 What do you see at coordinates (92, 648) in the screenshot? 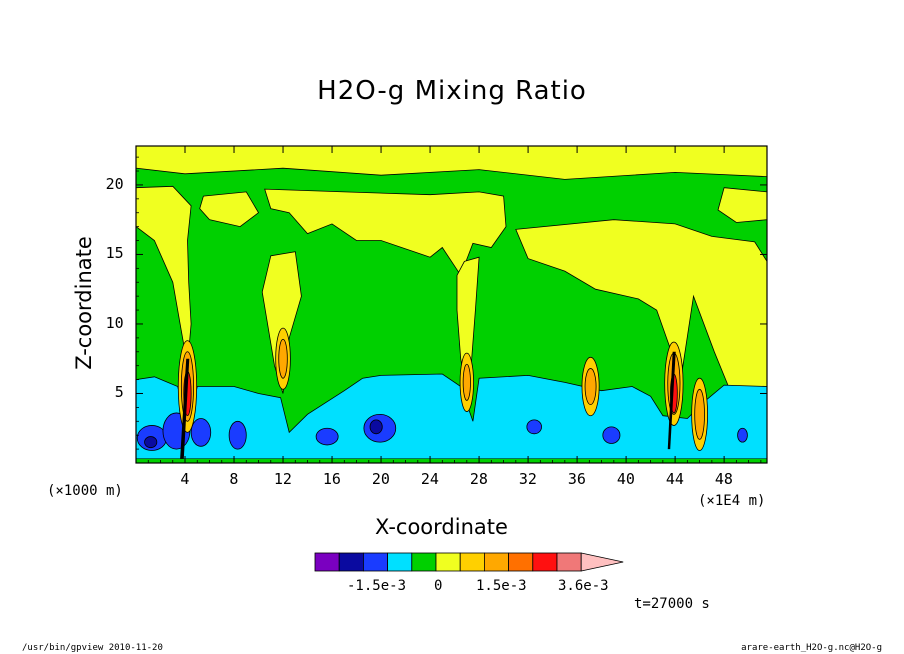
I see `footer-left: /usr/bin/gpview 2010-11-20` at bounding box center [92, 648].